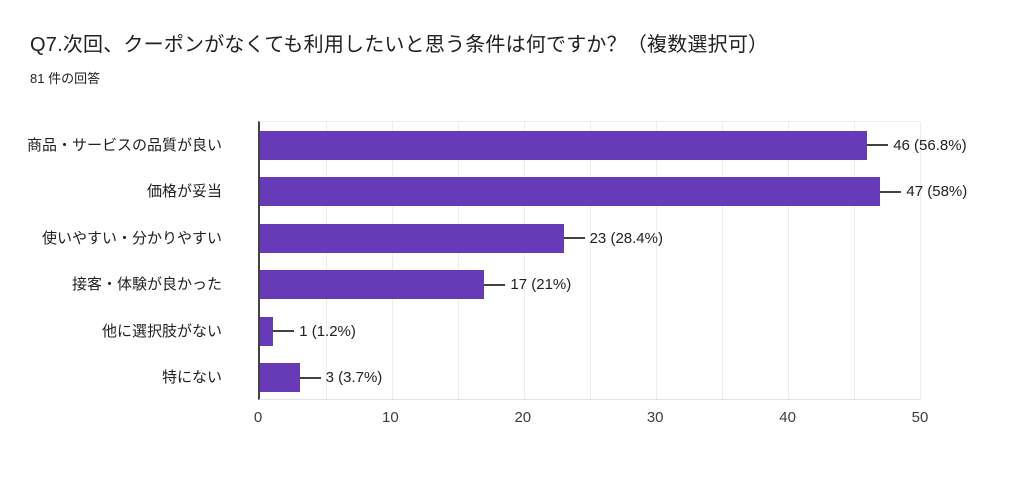 This screenshot has width=1024, height=487. I want to click on chart-title: Q7.次回、クーポンがなくても利用したいと思う条件は何ですか？（複数選択可）, so click(399, 45).